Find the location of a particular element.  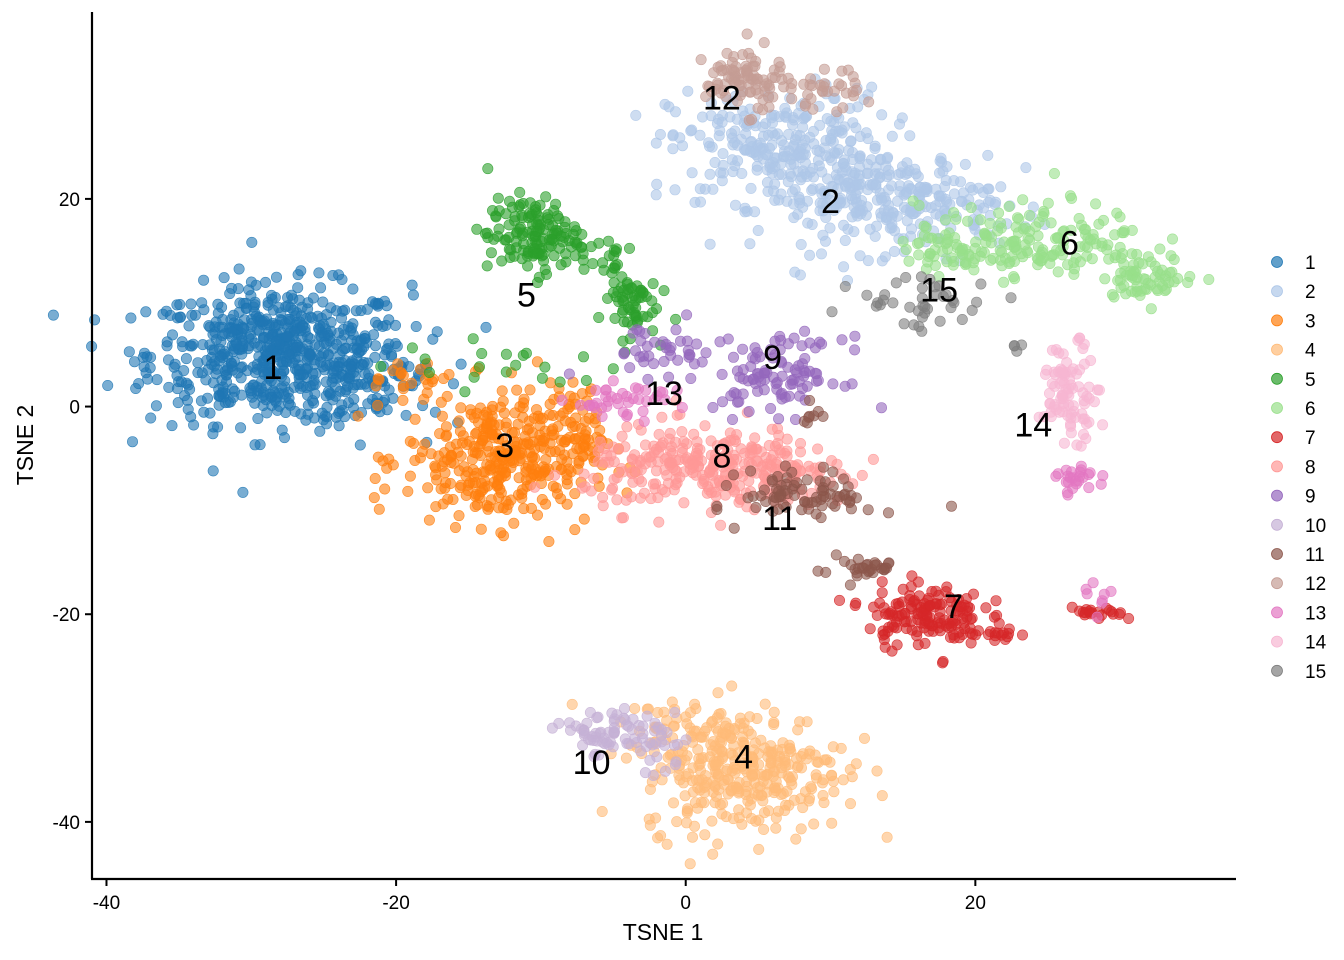

x-tick-label: 0 is located at coordinates (685, 903).